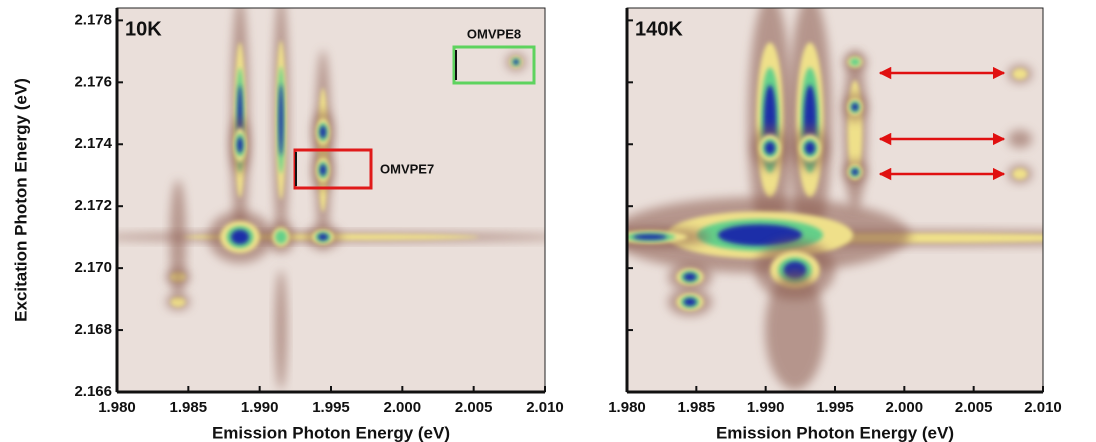 The width and height of the screenshot is (1096, 442). Describe the element at coordinates (93, 391) in the screenshot. I see `y-tick-label: 2.166` at that location.